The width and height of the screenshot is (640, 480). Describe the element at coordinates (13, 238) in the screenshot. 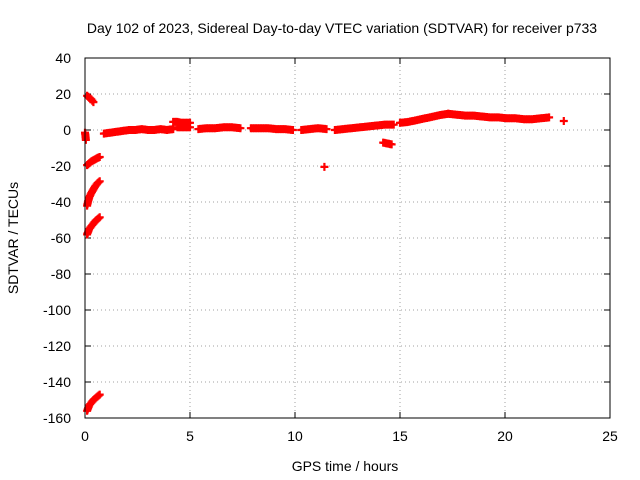

I see `y-axis-label: SDTVAR / TECUs` at that location.